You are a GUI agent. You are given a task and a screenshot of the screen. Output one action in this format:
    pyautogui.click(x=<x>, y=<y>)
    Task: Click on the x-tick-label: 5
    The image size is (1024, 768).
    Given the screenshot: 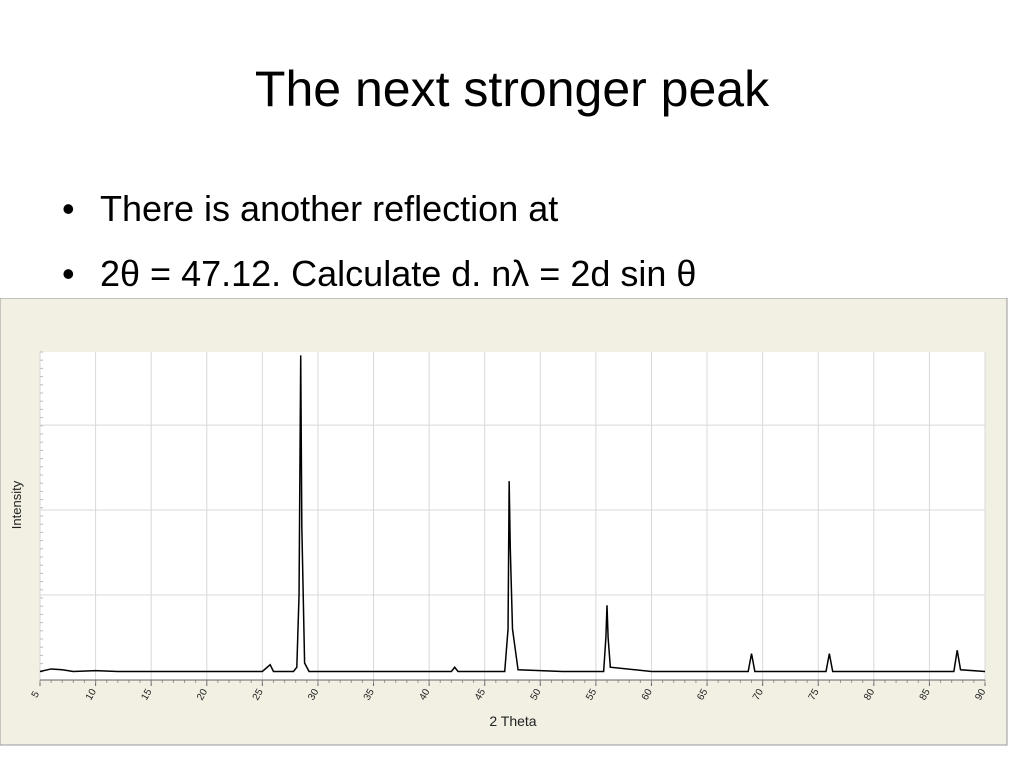 What is the action you would take?
    pyautogui.click(x=36, y=694)
    